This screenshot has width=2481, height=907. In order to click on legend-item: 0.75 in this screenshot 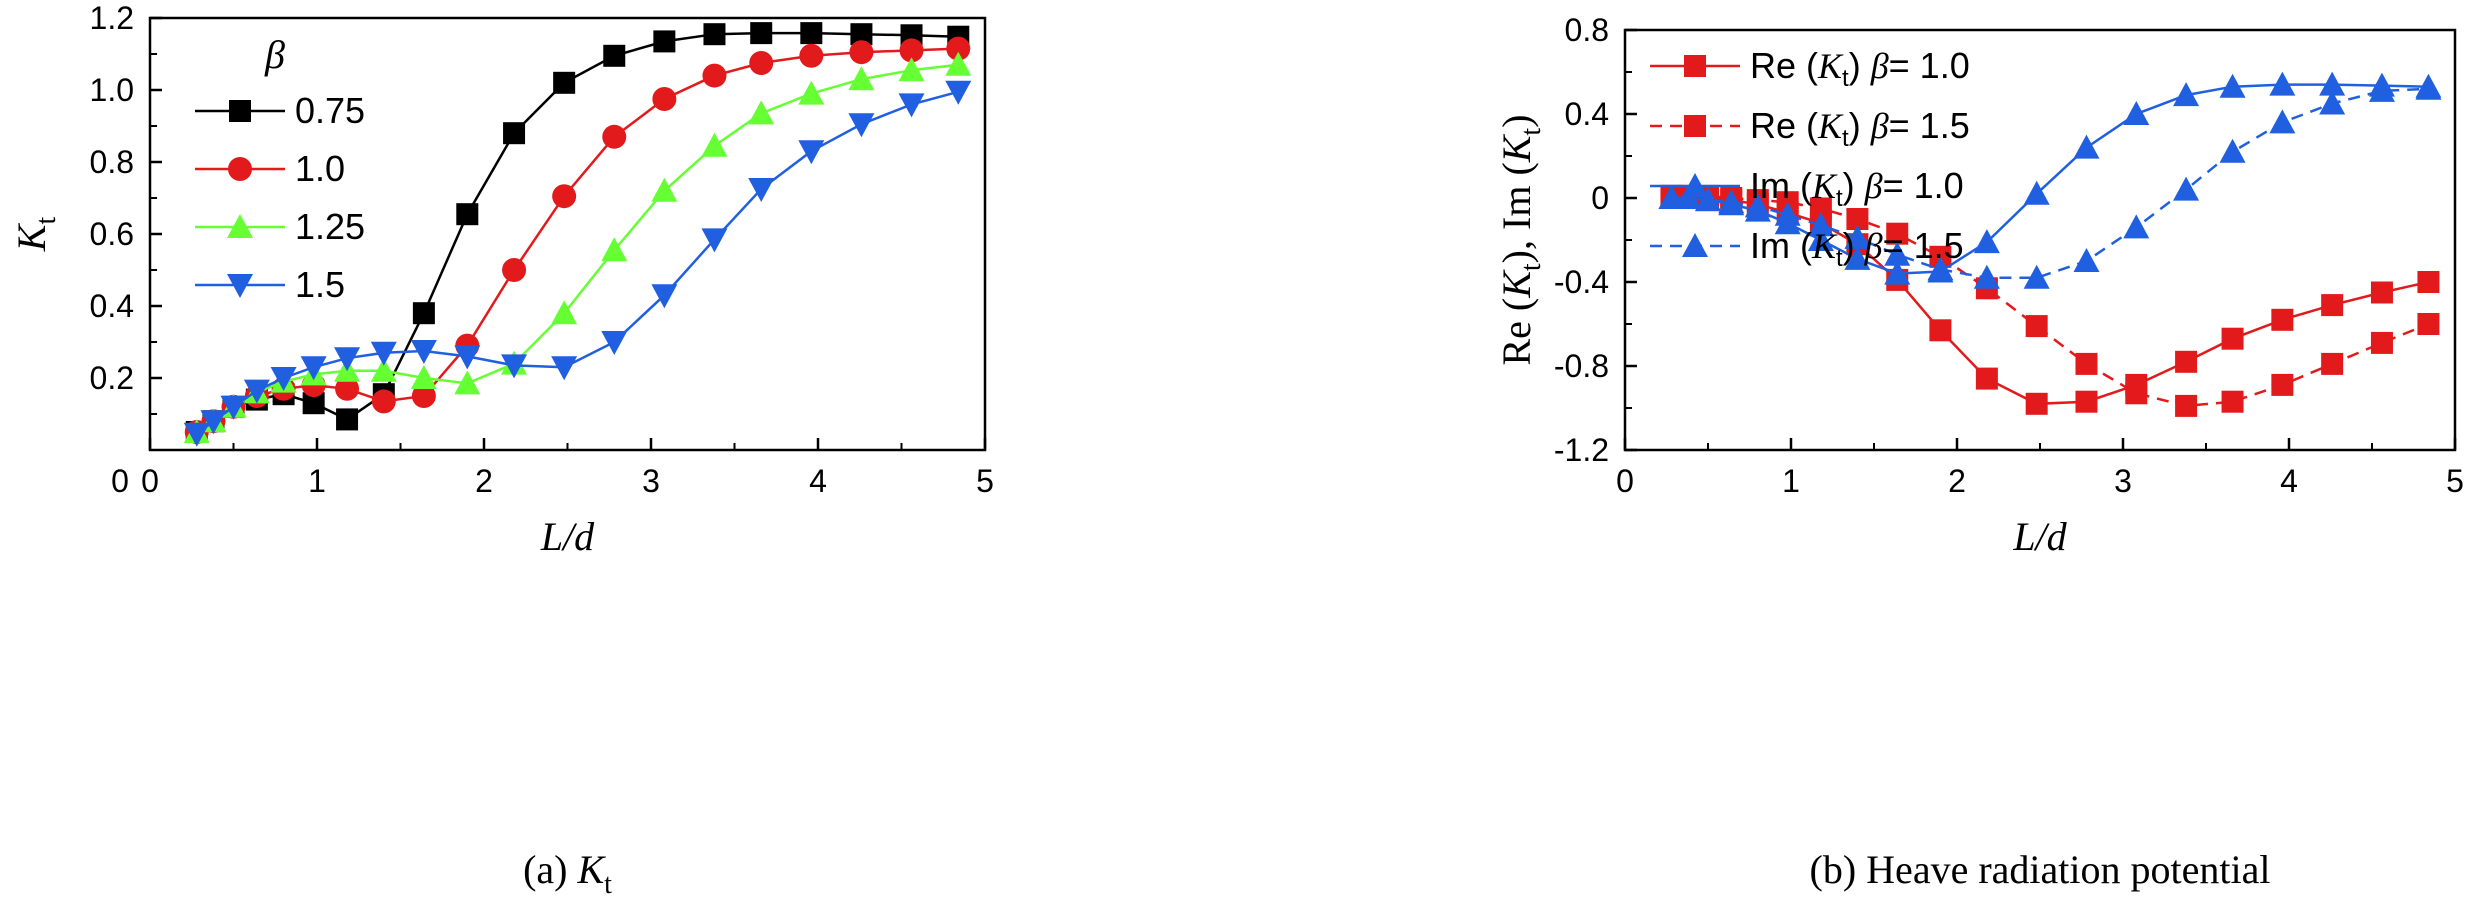, I will do `click(280, 110)`.